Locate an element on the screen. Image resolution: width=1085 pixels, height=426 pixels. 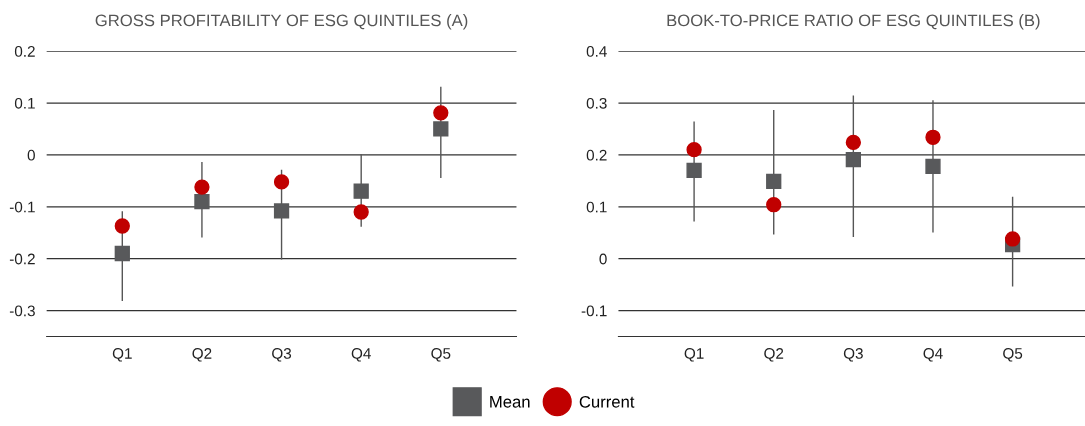
chart-title: BOOK-TO-PRICE RATIO OF ESG QUINTILES (B) is located at coordinates (853, 22).